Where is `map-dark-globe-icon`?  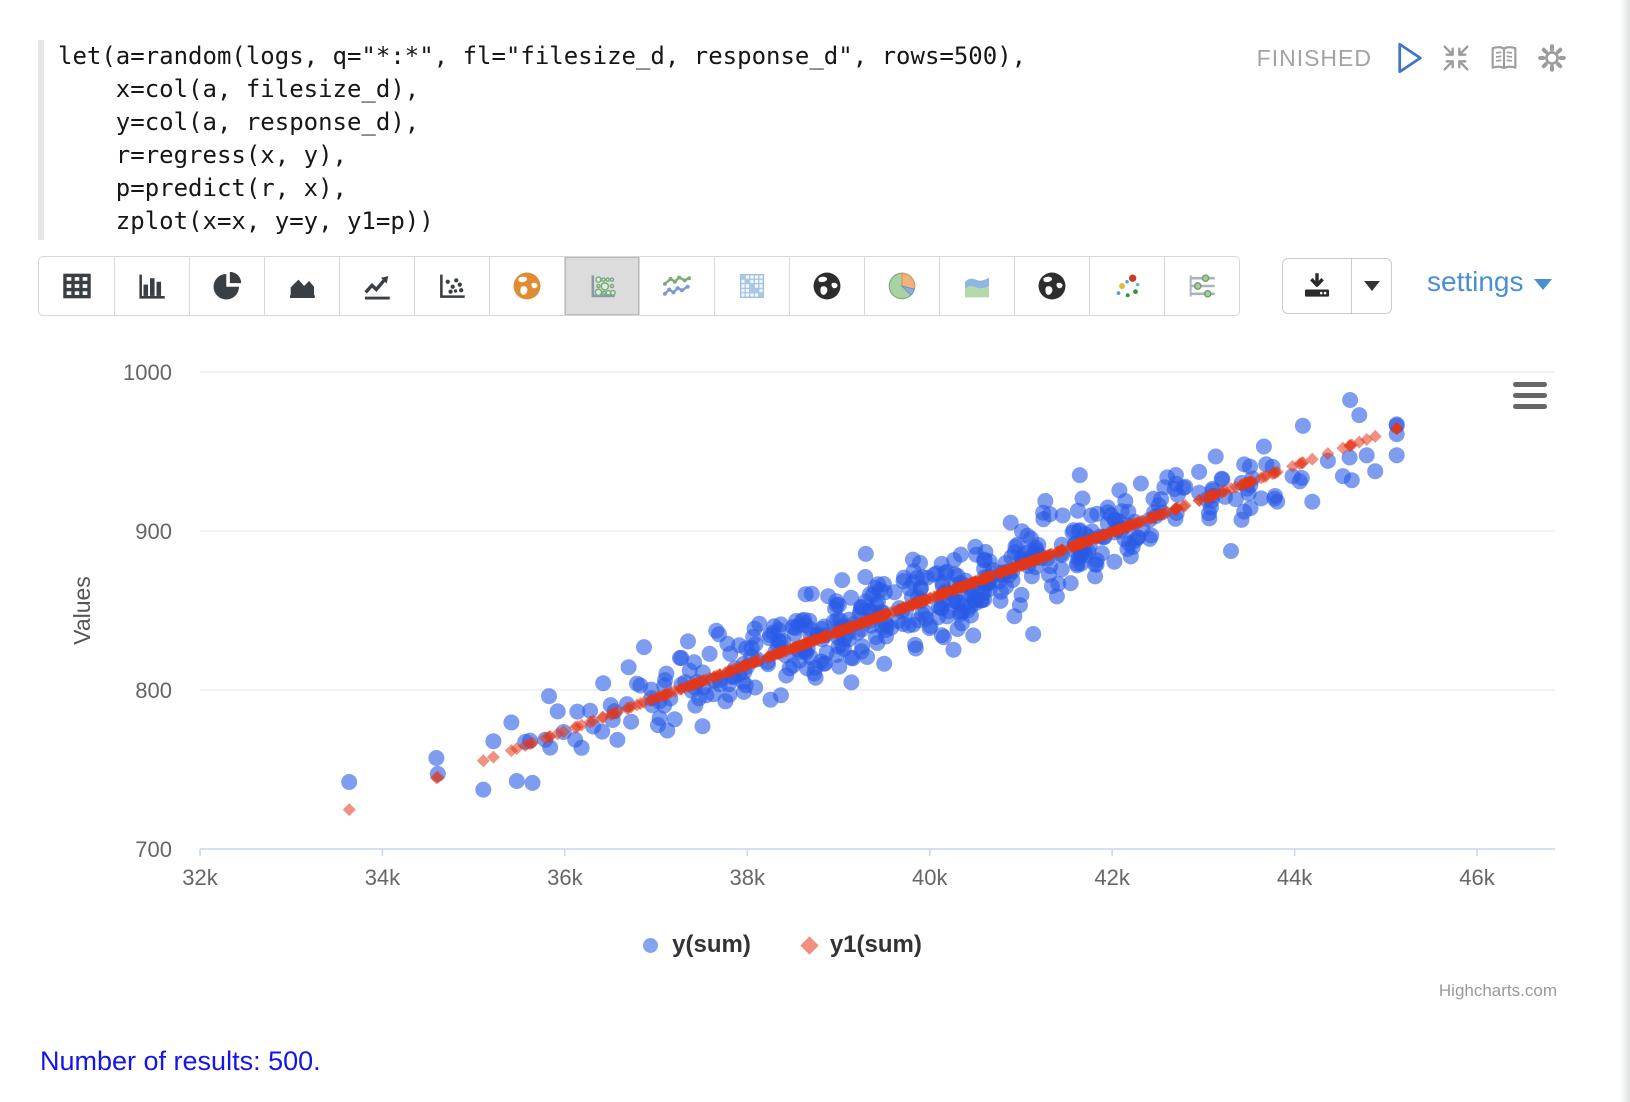
map-dark-globe-icon is located at coordinates (827, 286).